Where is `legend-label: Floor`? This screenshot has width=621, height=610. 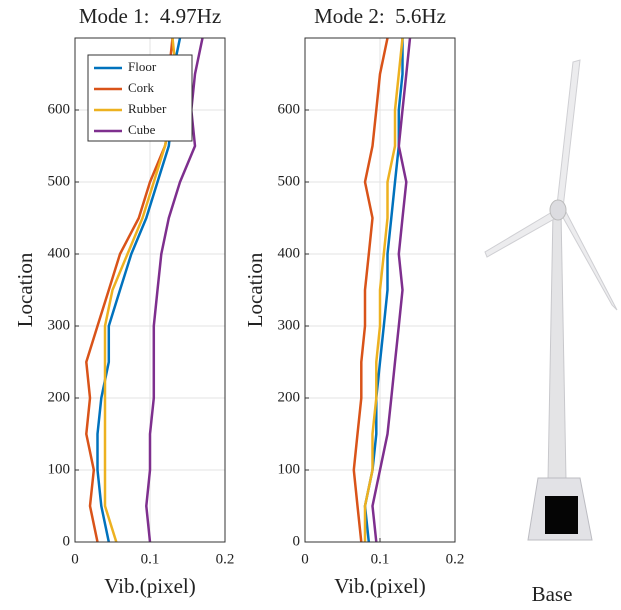
legend-label: Floor is located at coordinates (142, 66).